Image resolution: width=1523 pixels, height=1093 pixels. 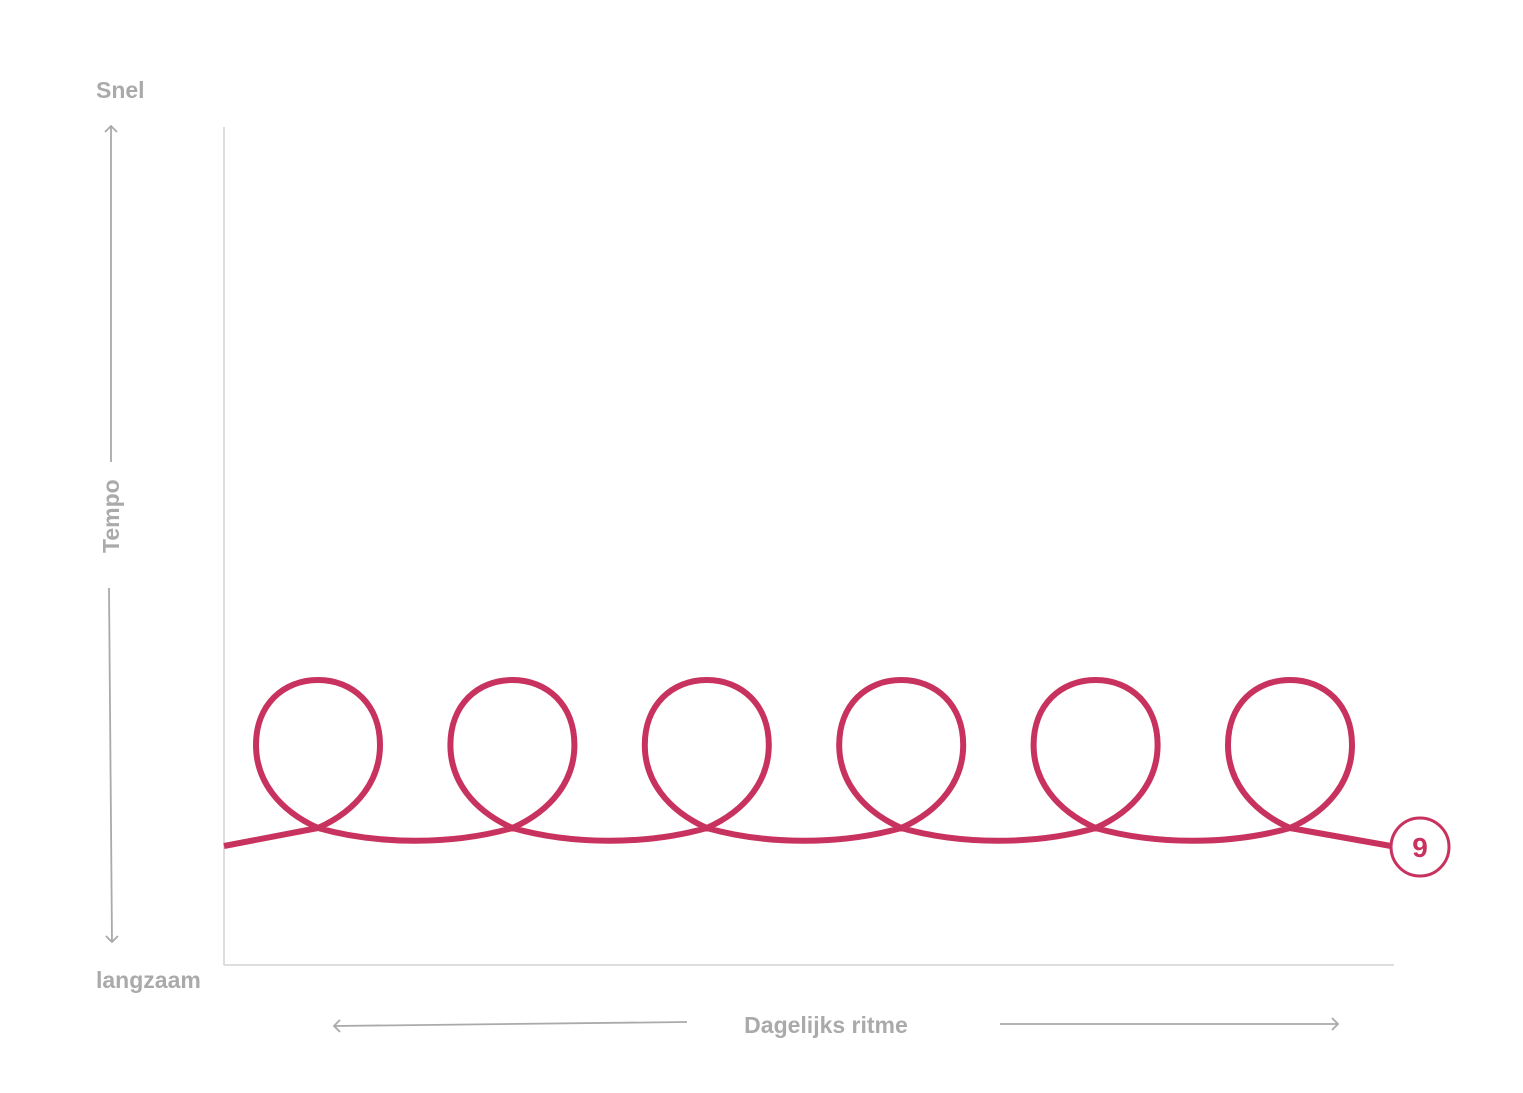 I want to click on end-marker-label: 9, so click(x=1420, y=847).